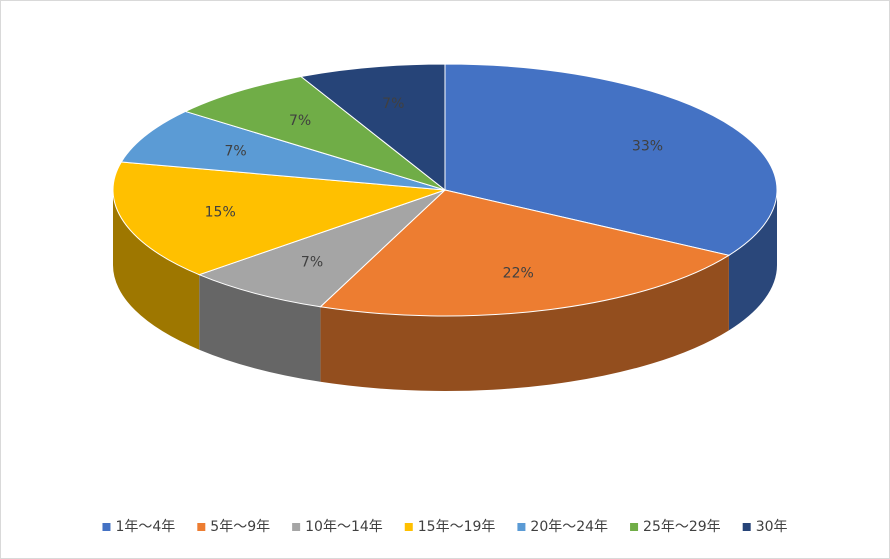  Describe the element at coordinates (647, 147) in the screenshot. I see `data-label: 33%` at that location.